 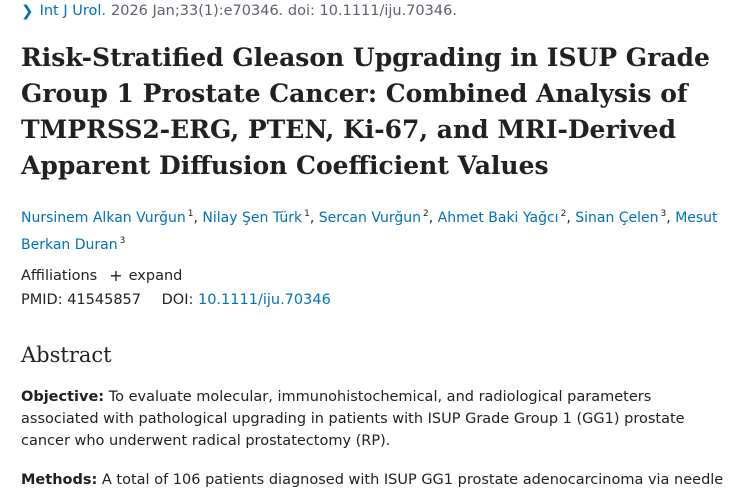 What do you see at coordinates (155, 275) in the screenshot?
I see `expand-label: expand` at bounding box center [155, 275].